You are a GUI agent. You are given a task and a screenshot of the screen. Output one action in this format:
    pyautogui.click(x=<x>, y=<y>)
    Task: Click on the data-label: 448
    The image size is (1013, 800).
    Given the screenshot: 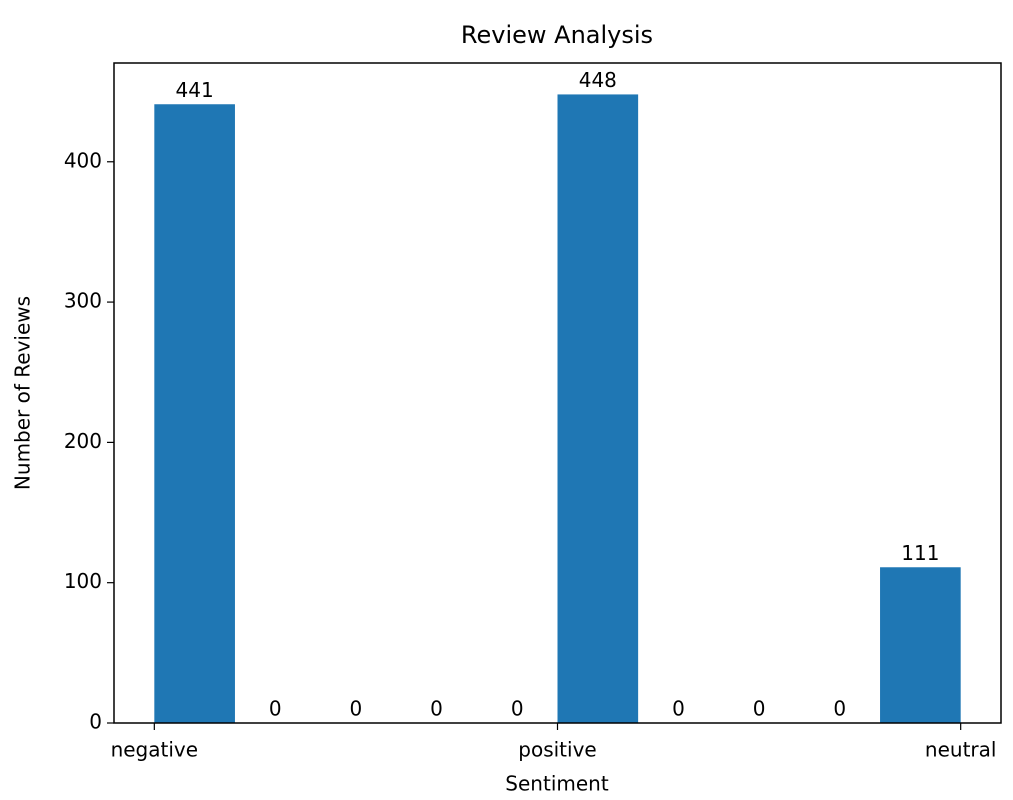 What is the action you would take?
    pyautogui.click(x=598, y=80)
    